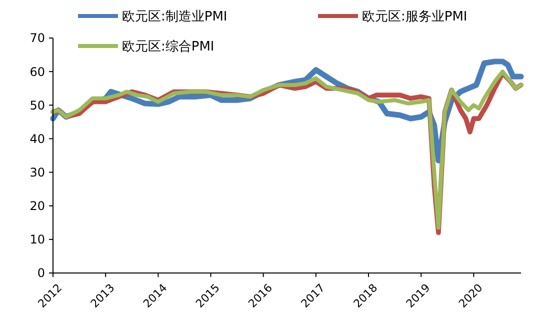  What do you see at coordinates (175, 17) in the screenshot?
I see `legend-label: 欧元区:制造业PMI` at bounding box center [175, 17].